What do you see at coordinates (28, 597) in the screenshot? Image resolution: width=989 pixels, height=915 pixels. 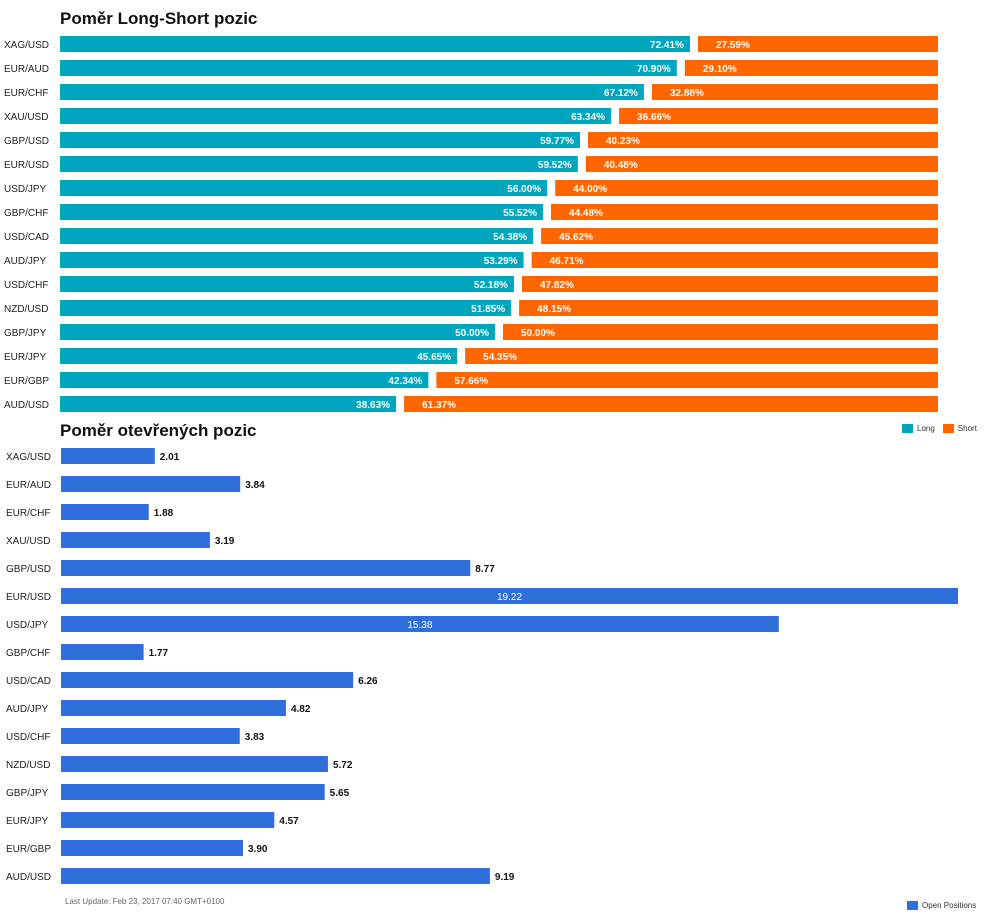 I see `op-category-label-eur-usd: EUR/USD` at bounding box center [28, 597].